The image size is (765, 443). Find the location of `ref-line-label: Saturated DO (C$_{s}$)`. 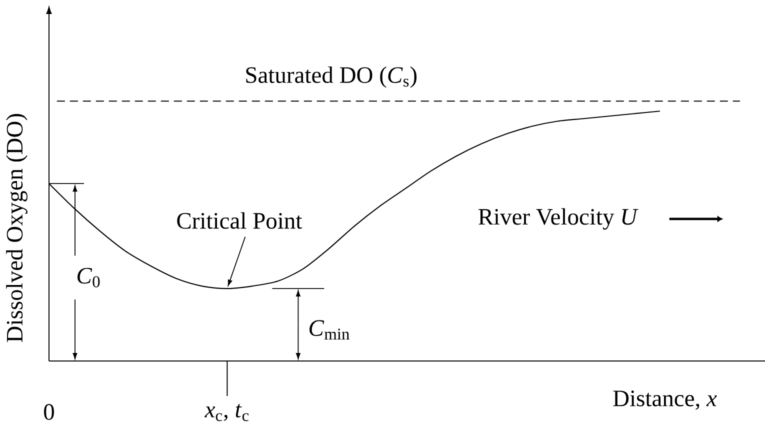

ref-line-label: Saturated DO (C$_{s}$) is located at coordinates (331, 77).